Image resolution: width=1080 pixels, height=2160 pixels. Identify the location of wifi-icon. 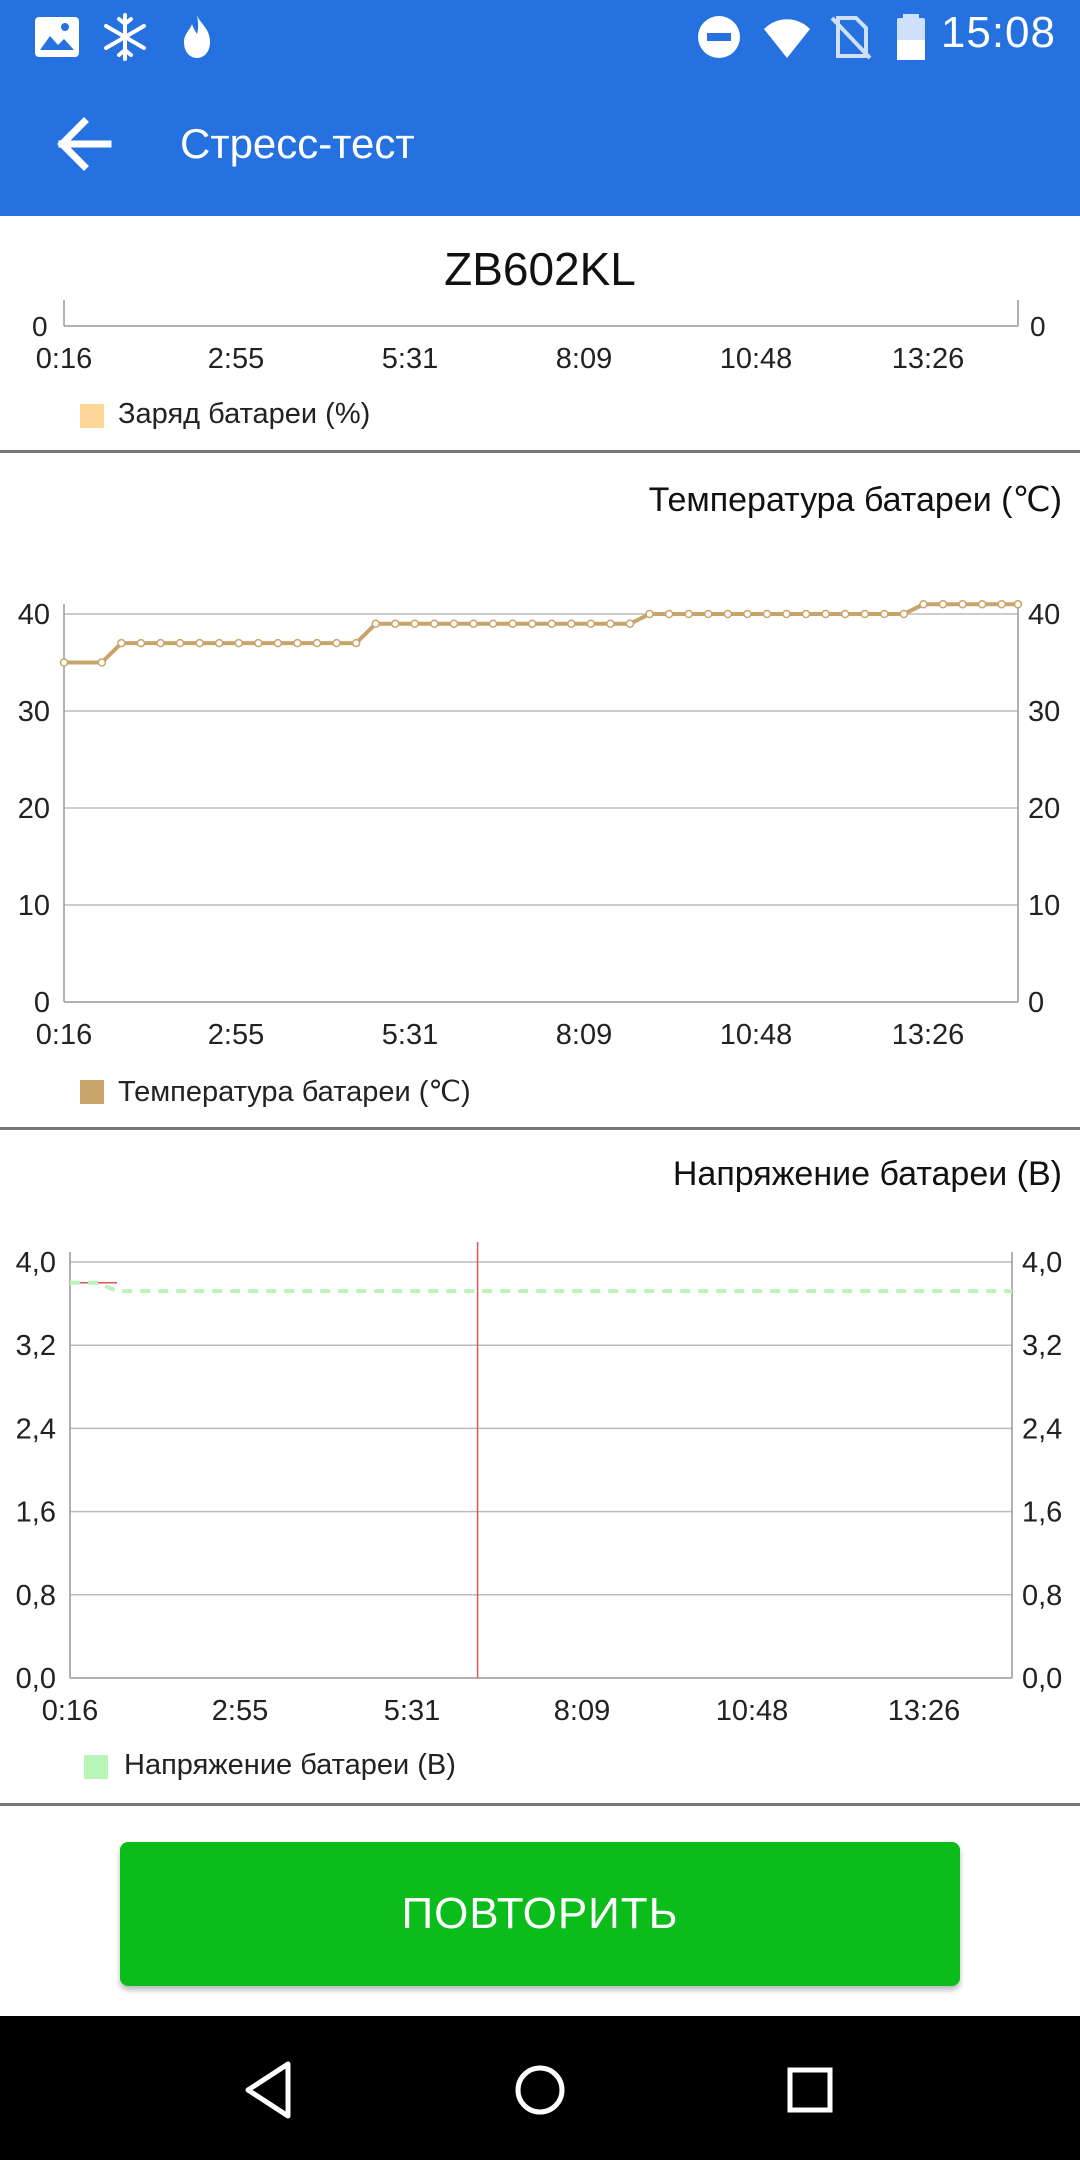
(787, 38).